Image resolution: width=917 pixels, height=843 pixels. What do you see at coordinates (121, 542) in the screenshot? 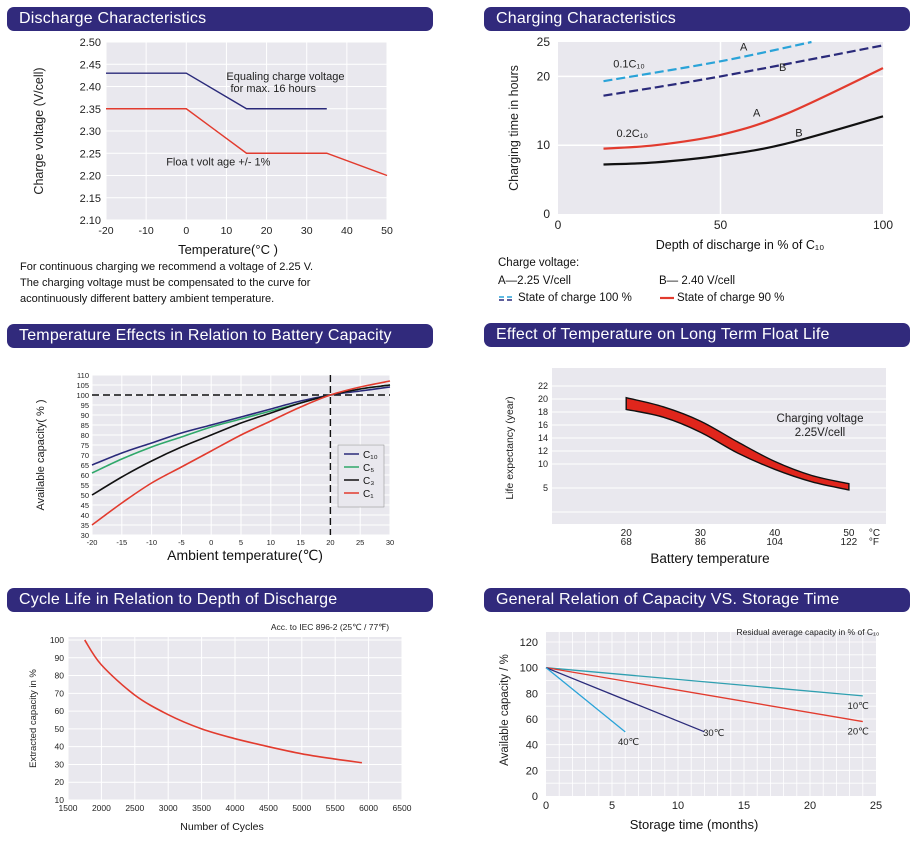
I see `x-tick-label: -15` at bounding box center [121, 542].